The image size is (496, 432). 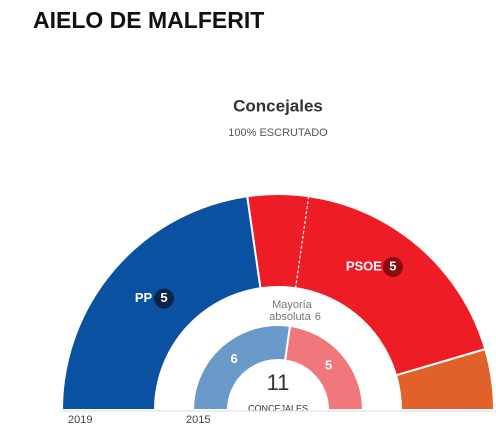 I want to click on total-label: CONCEJALES, so click(x=278, y=408).